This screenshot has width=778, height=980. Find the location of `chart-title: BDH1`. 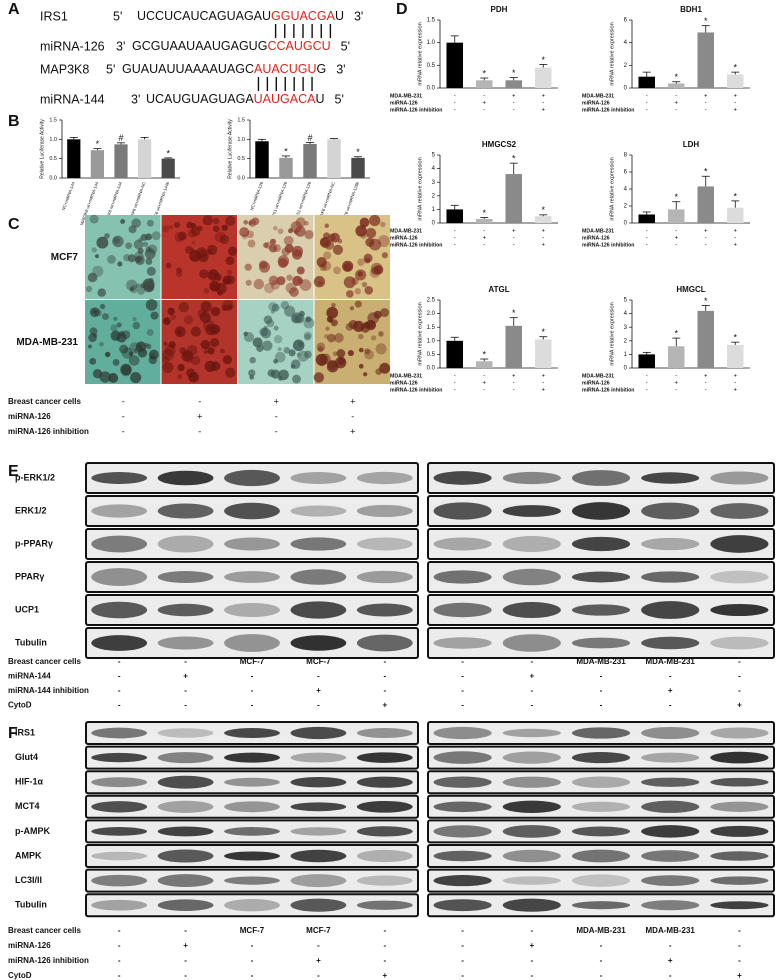

chart-title: BDH1 is located at coordinates (691, 9).